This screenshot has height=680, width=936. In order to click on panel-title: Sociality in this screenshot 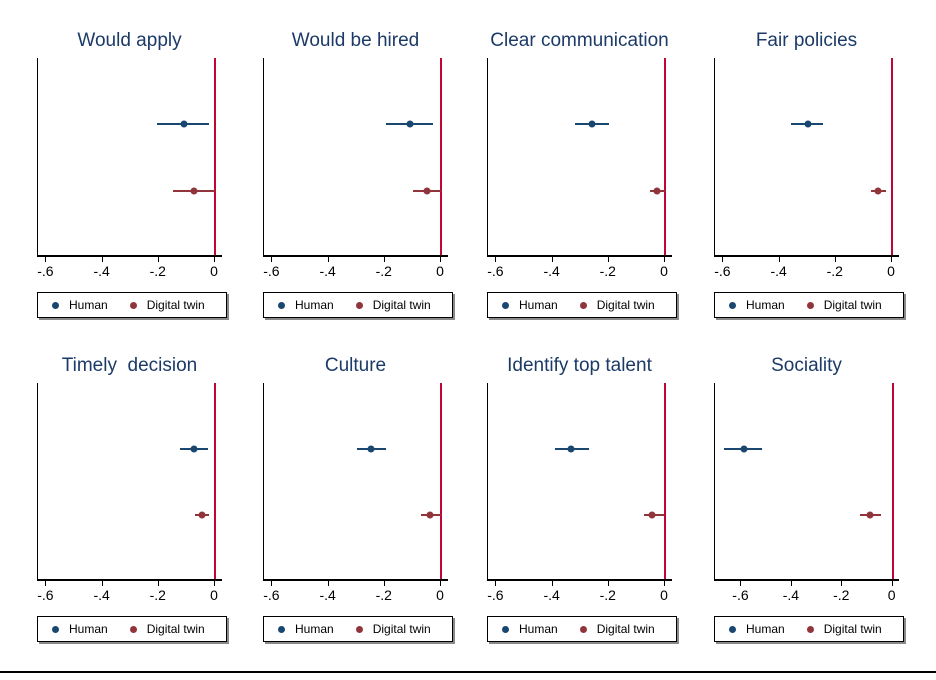, I will do `click(806, 365)`.